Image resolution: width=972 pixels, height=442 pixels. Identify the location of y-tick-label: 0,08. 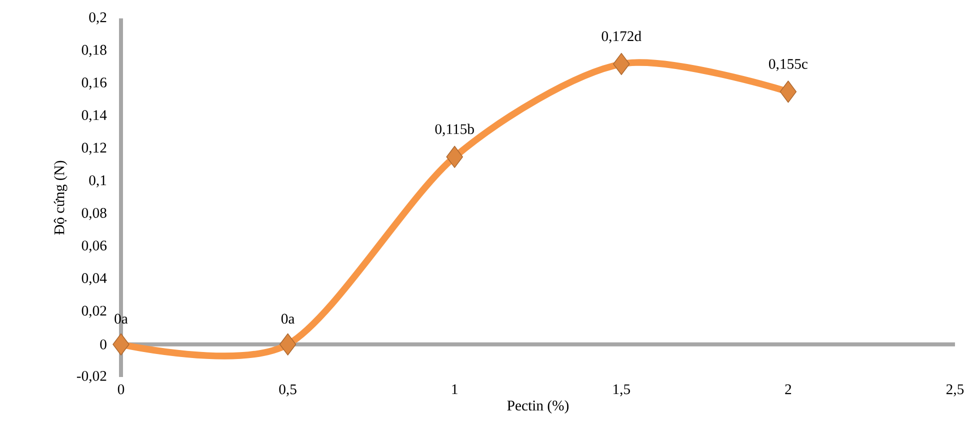
(94, 214).